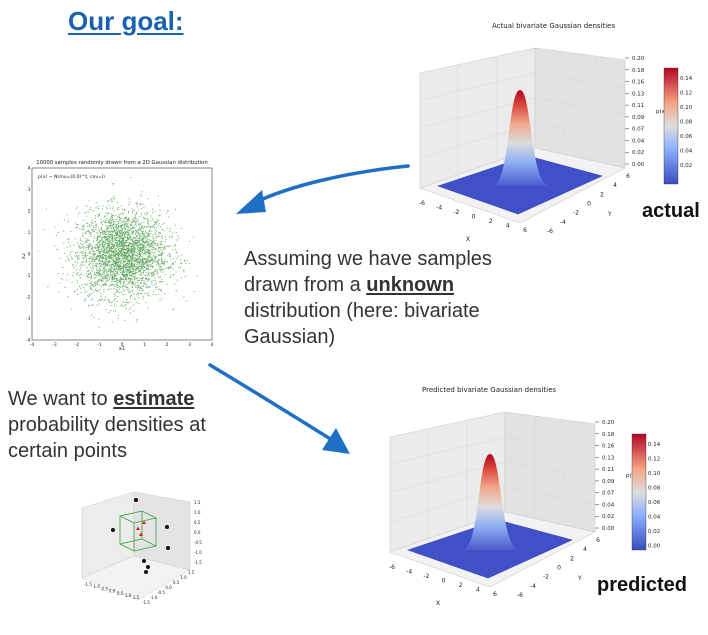  What do you see at coordinates (639, 492) in the screenshot?
I see `predicted-colorbar` at bounding box center [639, 492].